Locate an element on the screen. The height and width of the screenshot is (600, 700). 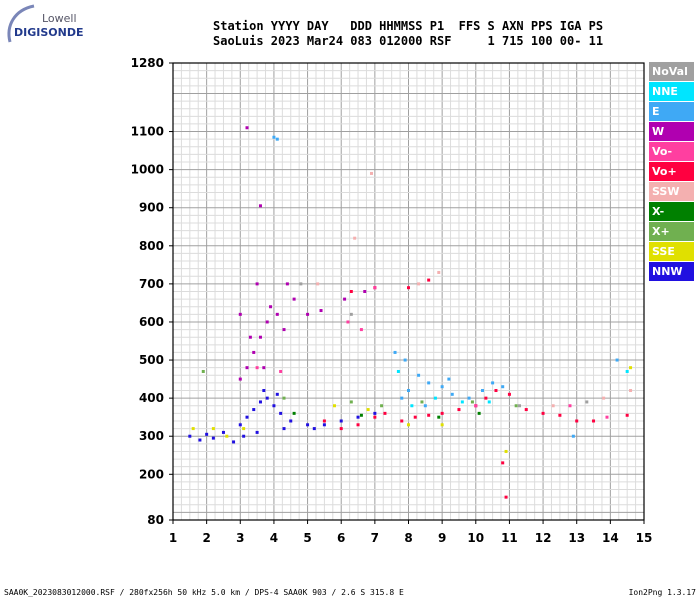
x-tick-label: 7 is located at coordinates (375, 538).